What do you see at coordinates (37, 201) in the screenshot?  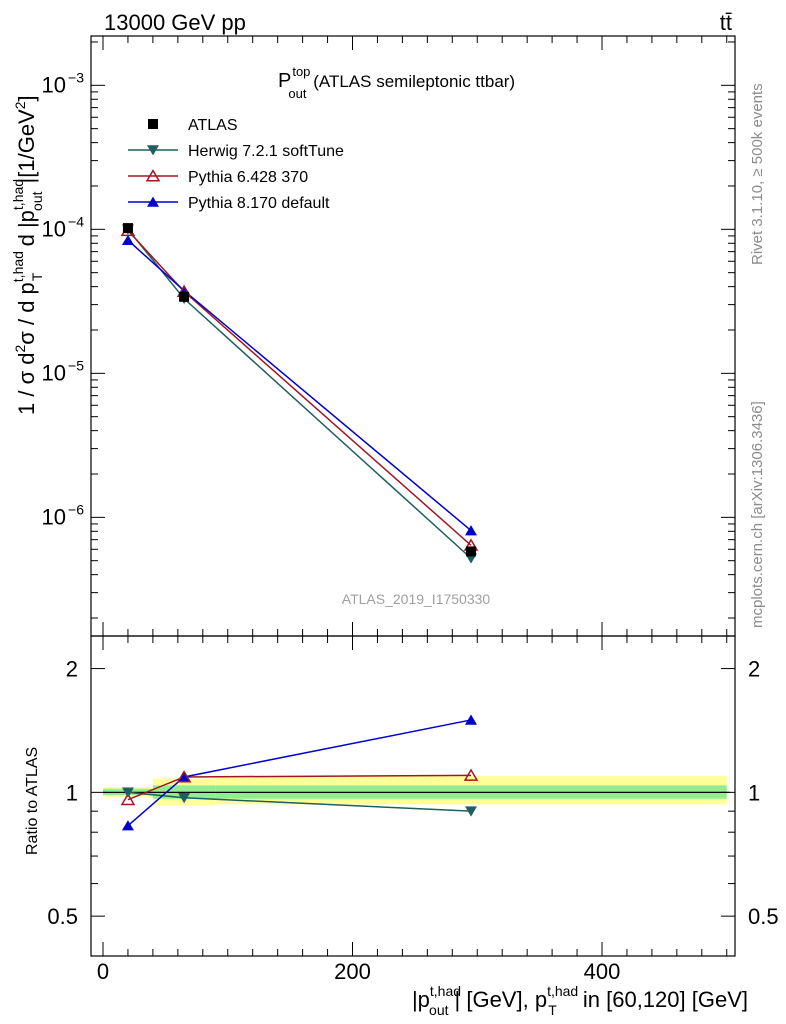 I see `ylabel-subout: out` at bounding box center [37, 201].